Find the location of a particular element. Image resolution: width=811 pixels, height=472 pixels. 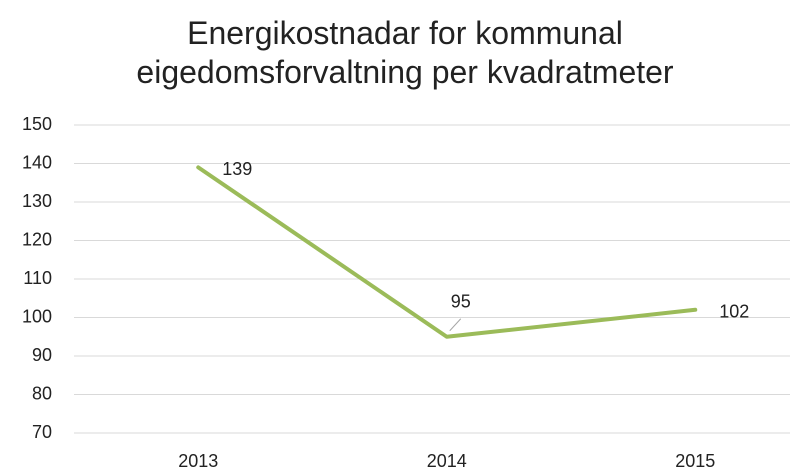

data-label: 95 is located at coordinates (461, 302).